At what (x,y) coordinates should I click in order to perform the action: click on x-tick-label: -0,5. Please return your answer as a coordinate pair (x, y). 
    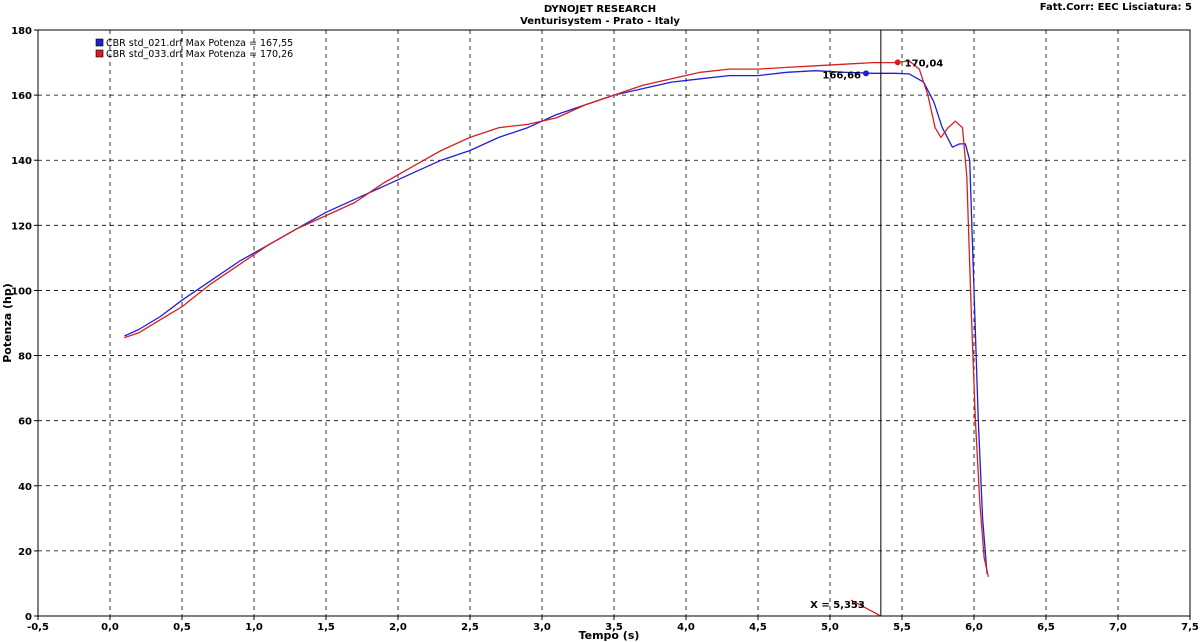
    Looking at the image, I should click on (38, 627).